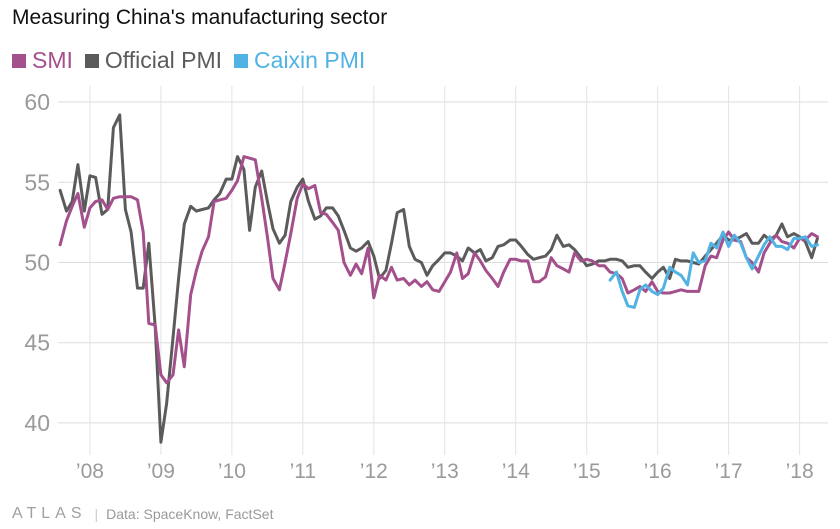  What do you see at coordinates (37, 102) in the screenshot?
I see `y-tick-label-60: 60` at bounding box center [37, 102].